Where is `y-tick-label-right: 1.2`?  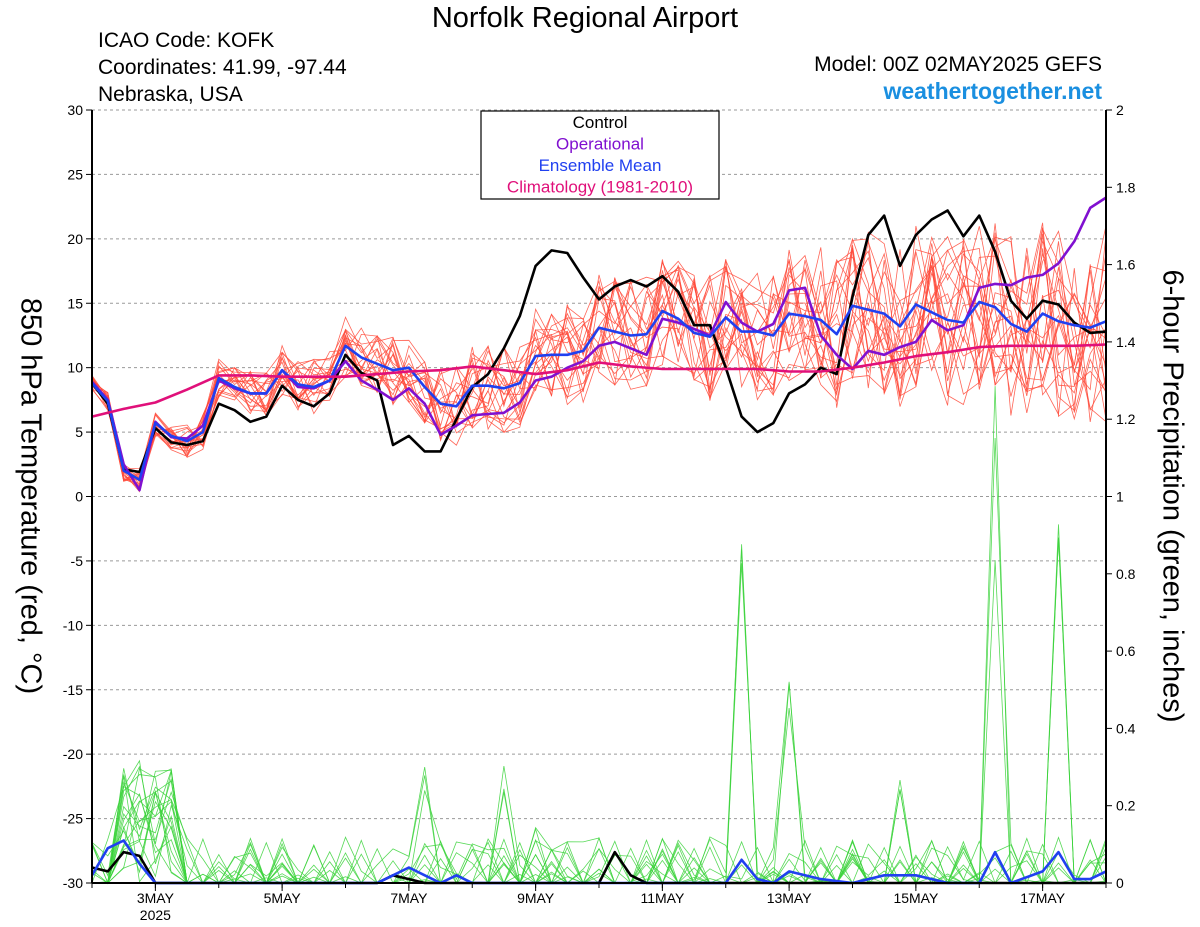
y-tick-label-right: 1.2 is located at coordinates (1126, 419).